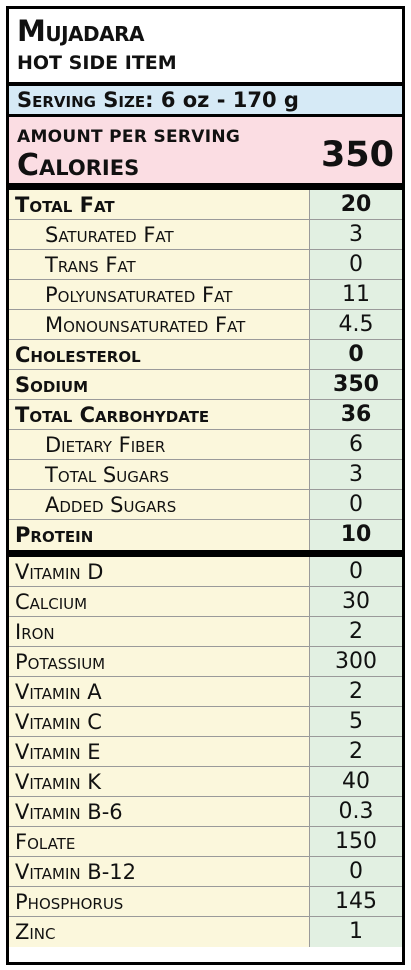  I want to click on nutrient-name: Total Fat, so click(65, 205).